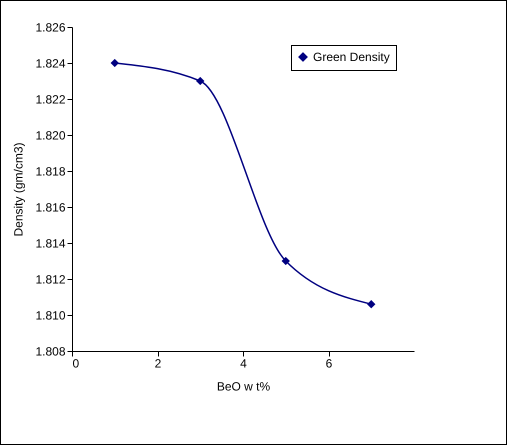 This screenshot has height=445, width=507. I want to click on y-tick-label: 1.816, so click(50, 207).